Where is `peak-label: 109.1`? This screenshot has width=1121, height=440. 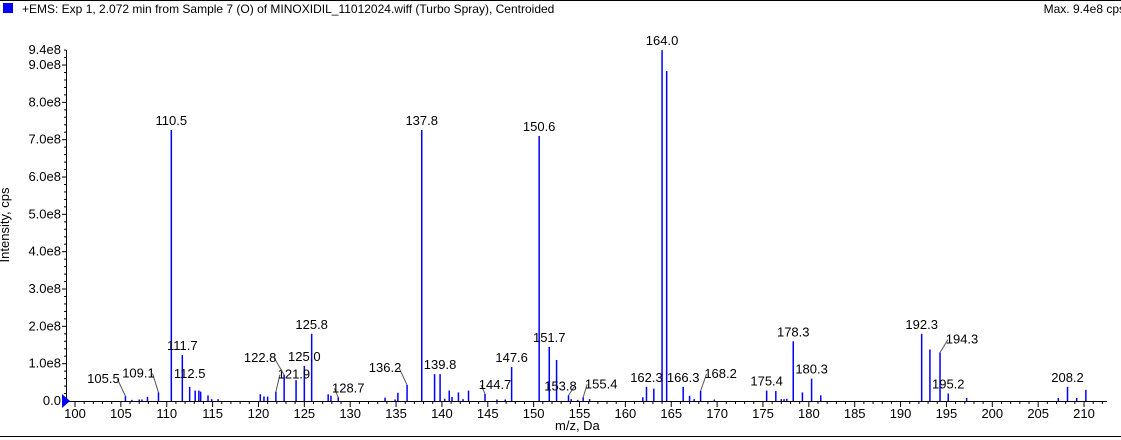
peak-label: 109.1 is located at coordinates (138, 372).